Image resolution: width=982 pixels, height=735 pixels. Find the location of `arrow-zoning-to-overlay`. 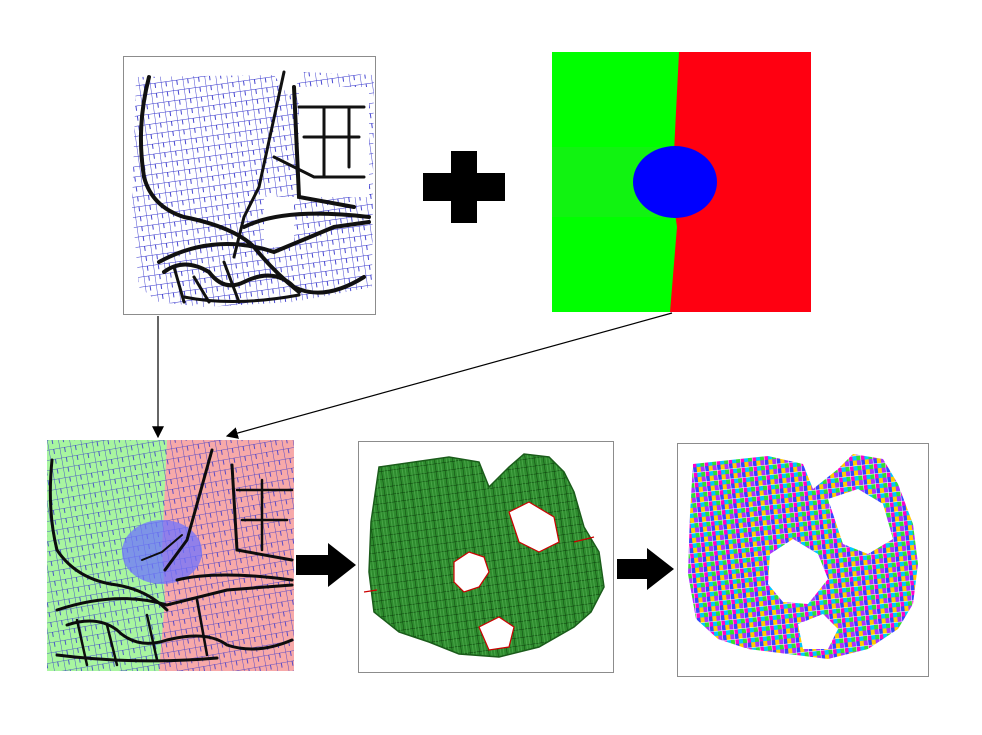

arrow-zoning-to-overlay is located at coordinates (449, 375).